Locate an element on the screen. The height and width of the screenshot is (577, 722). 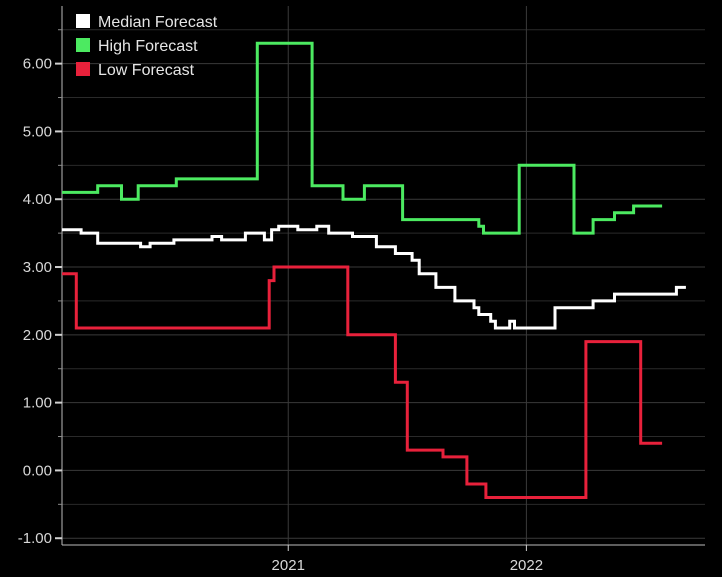
legend-swatch-low-forecast is located at coordinates (83, 69).